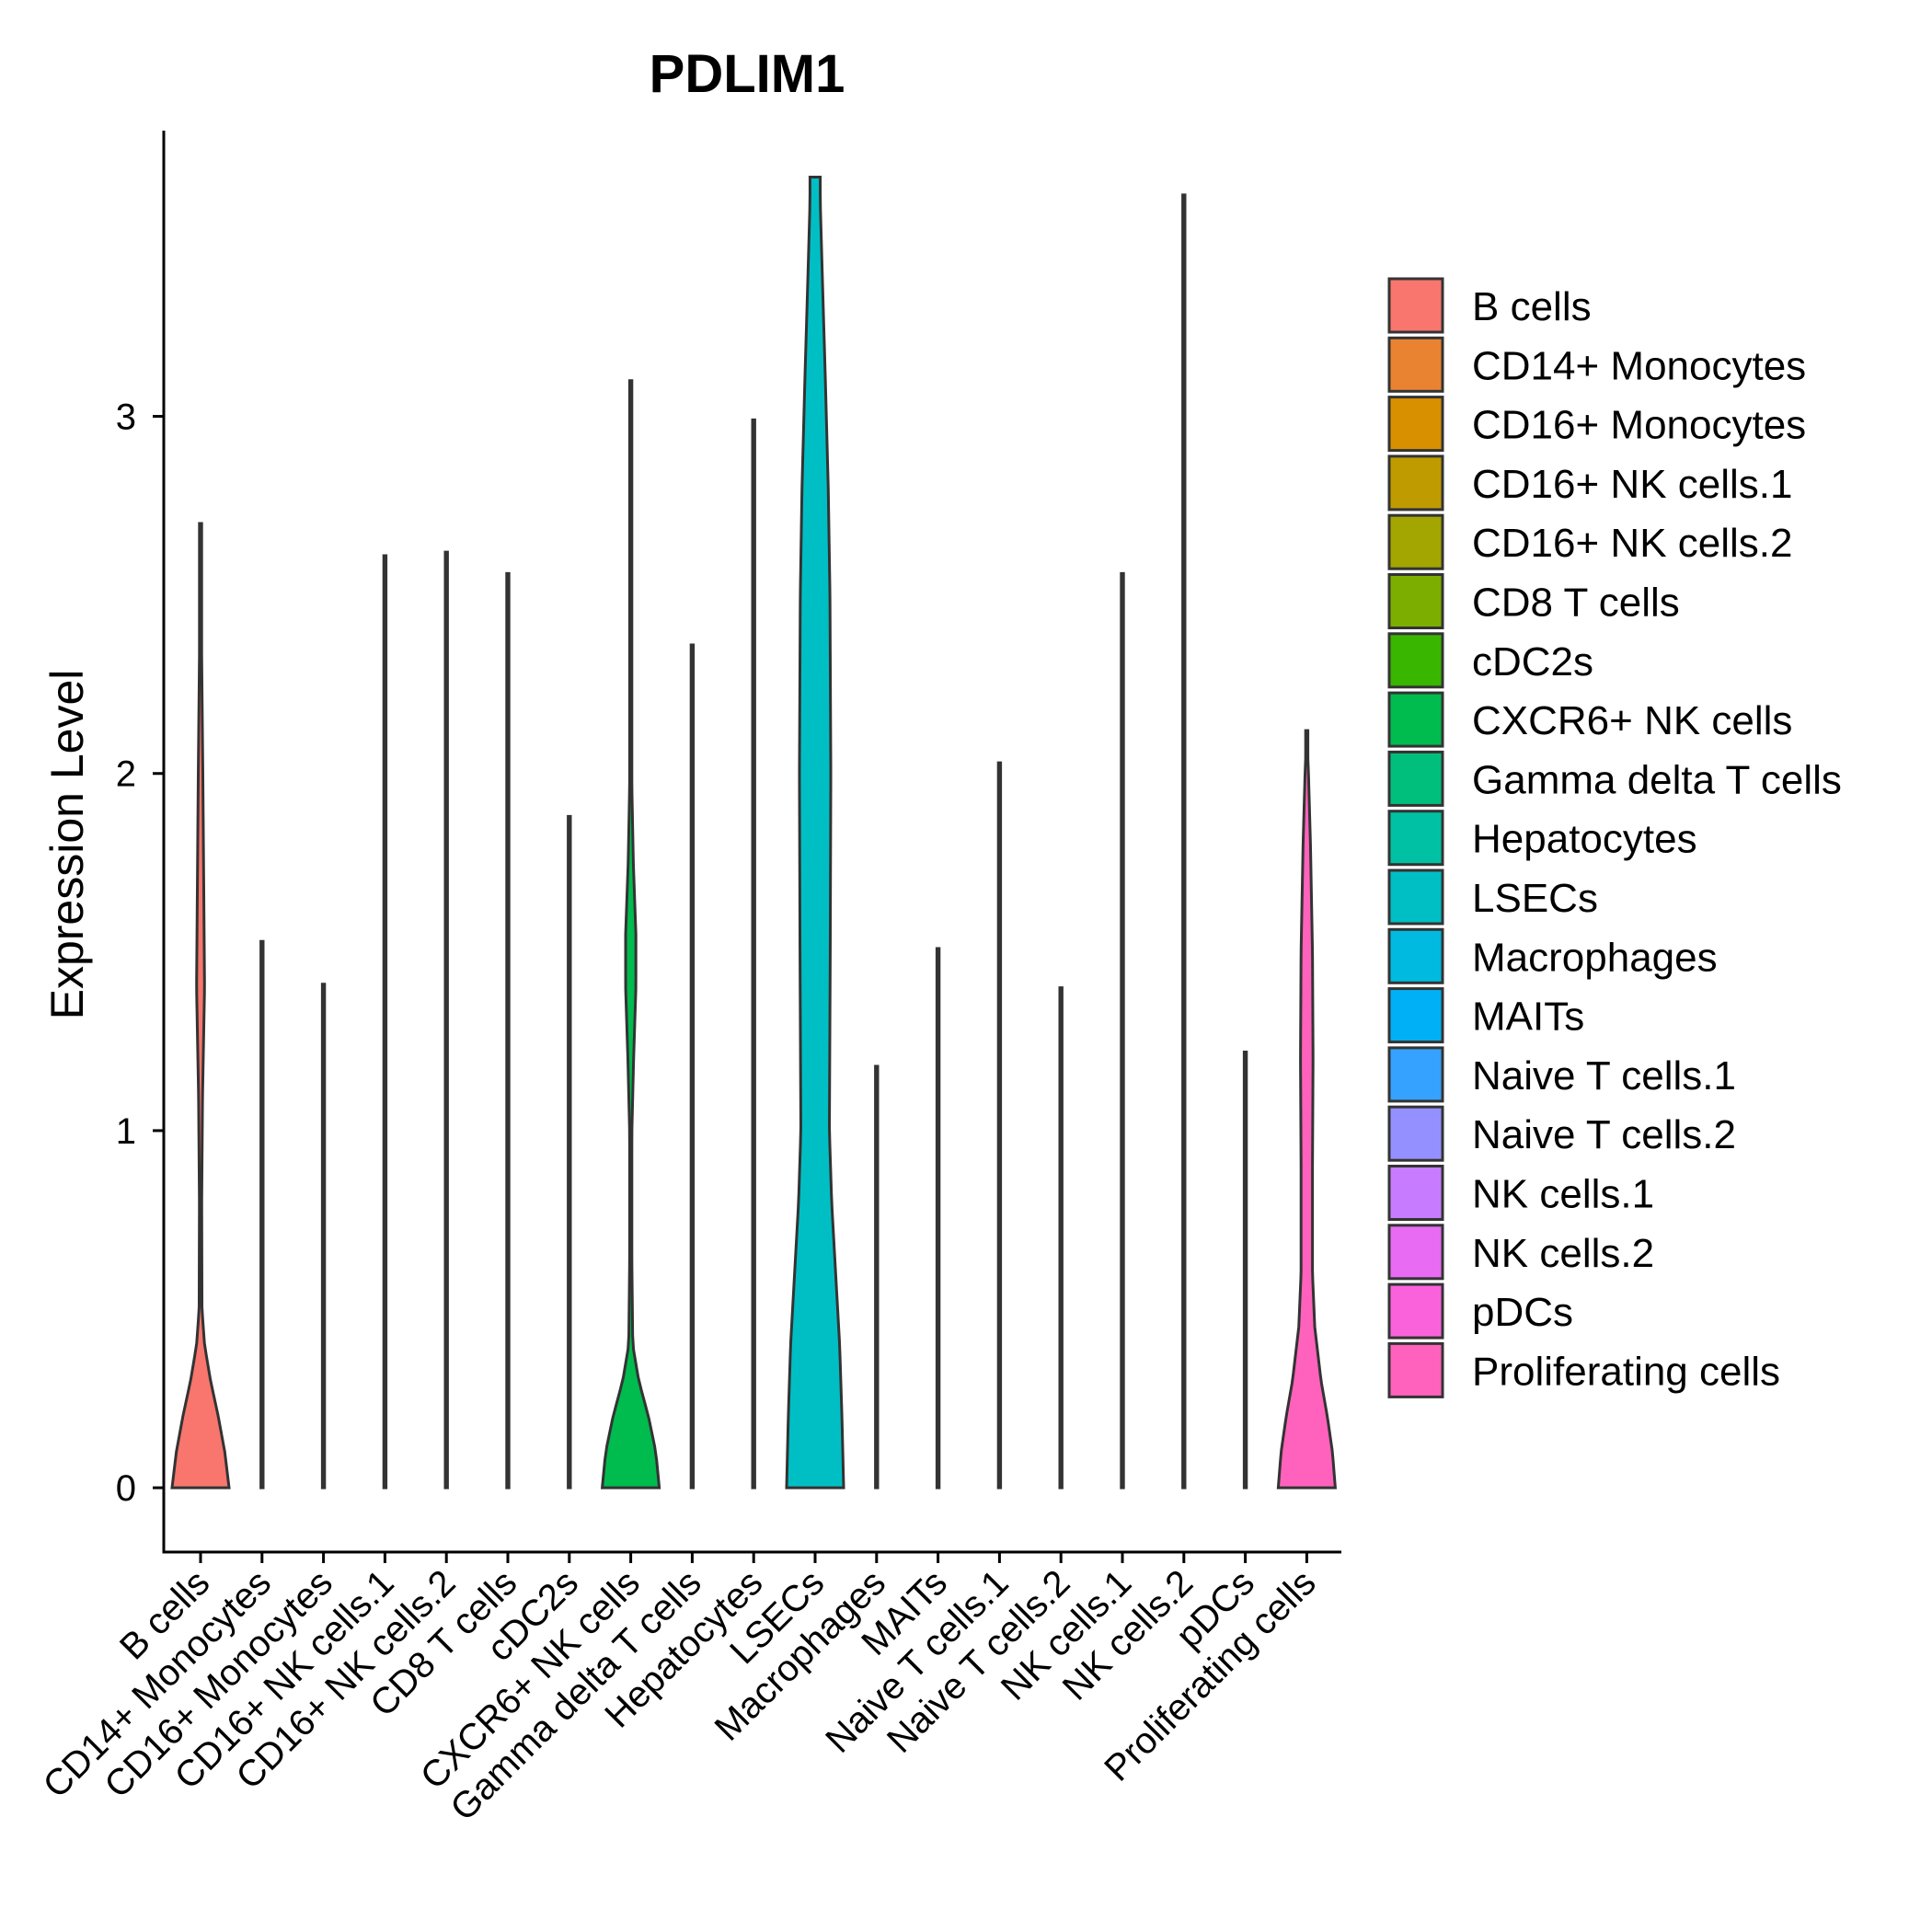  Describe the element at coordinates (1535, 898) in the screenshot. I see `legend-label-lsecs: LSECs` at that location.